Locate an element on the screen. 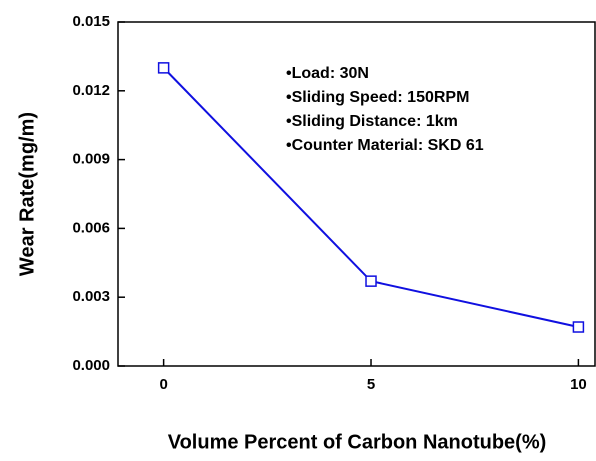 The image size is (596, 461). y-tick-label: 0.000 is located at coordinates (91, 365).